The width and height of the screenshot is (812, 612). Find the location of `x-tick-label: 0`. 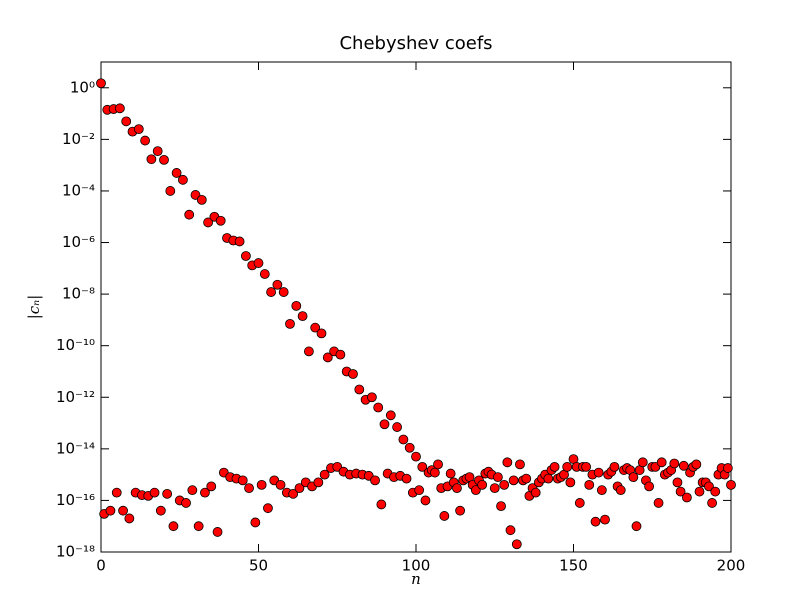

x-tick-label: 0 is located at coordinates (101, 566).